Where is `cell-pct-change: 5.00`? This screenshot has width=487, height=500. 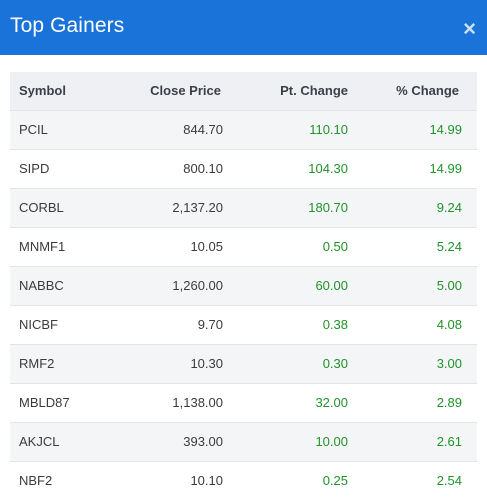 cell-pct-change: 5.00 is located at coordinates (449, 285).